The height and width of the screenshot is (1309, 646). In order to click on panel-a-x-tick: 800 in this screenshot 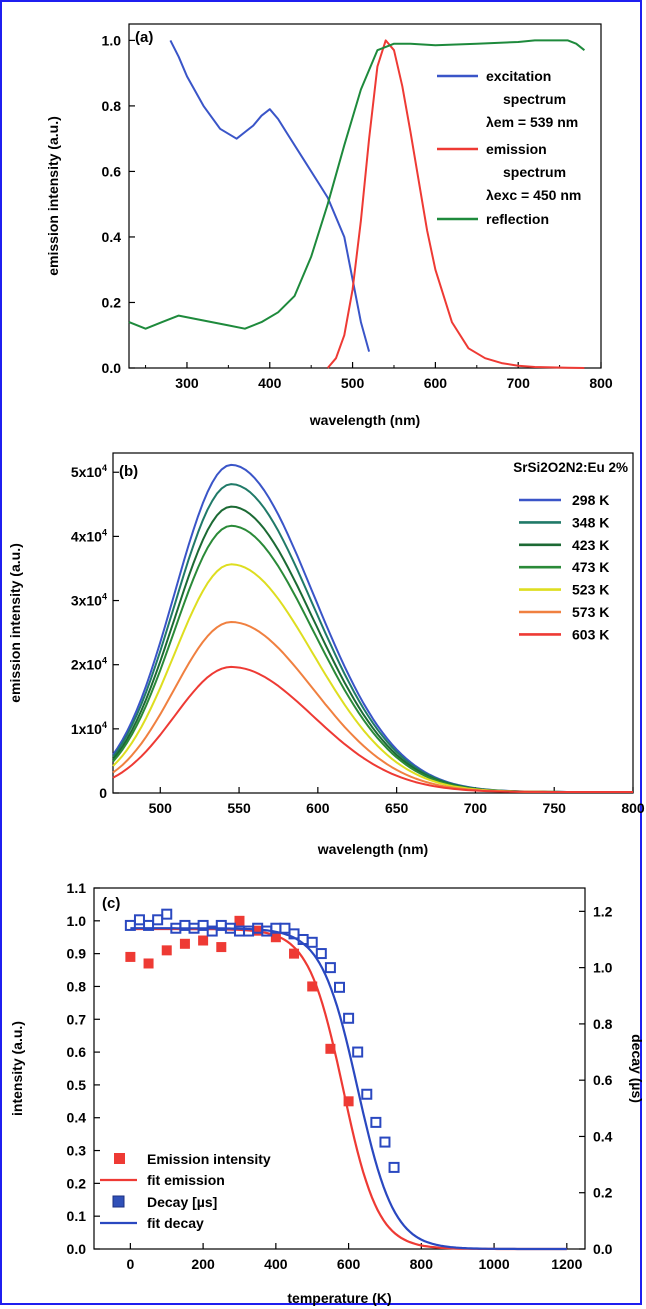, I will do `click(601, 383)`.